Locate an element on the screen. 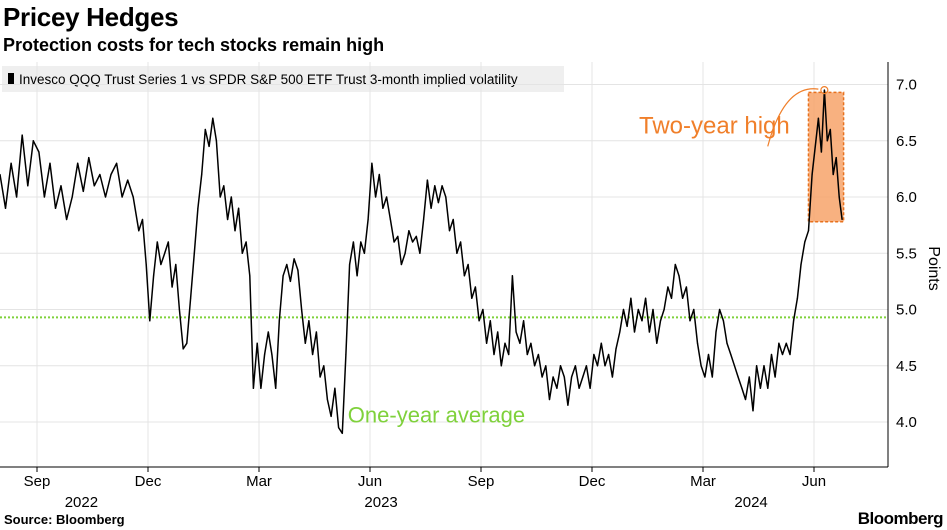 This screenshot has width=947, height=530. x-year-label: 2023 is located at coordinates (380, 502).